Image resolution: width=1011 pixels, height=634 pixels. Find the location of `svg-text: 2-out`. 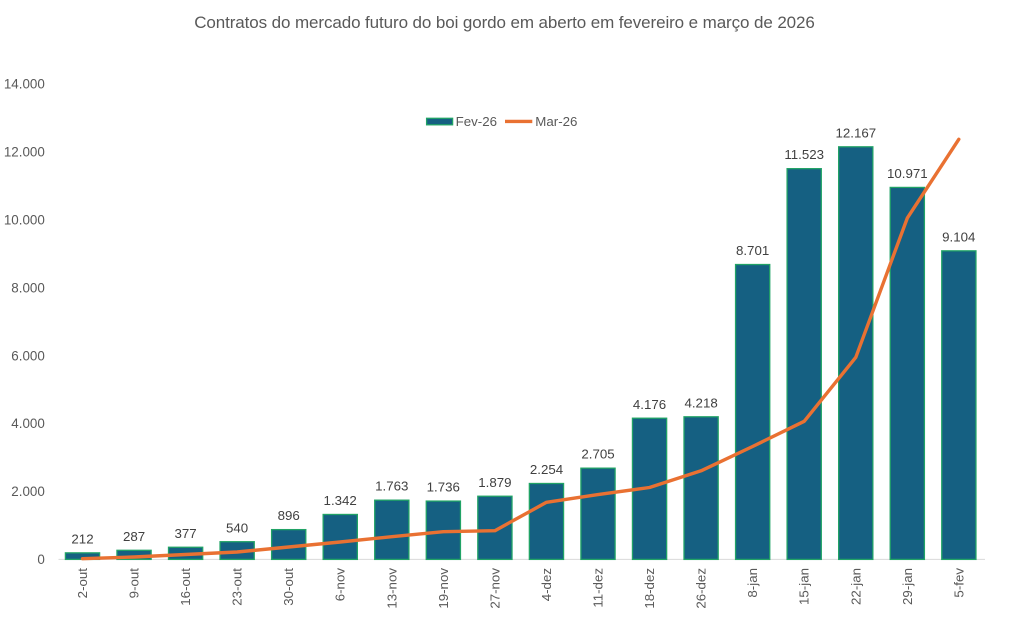

svg-text: 2-out is located at coordinates (82, 583).